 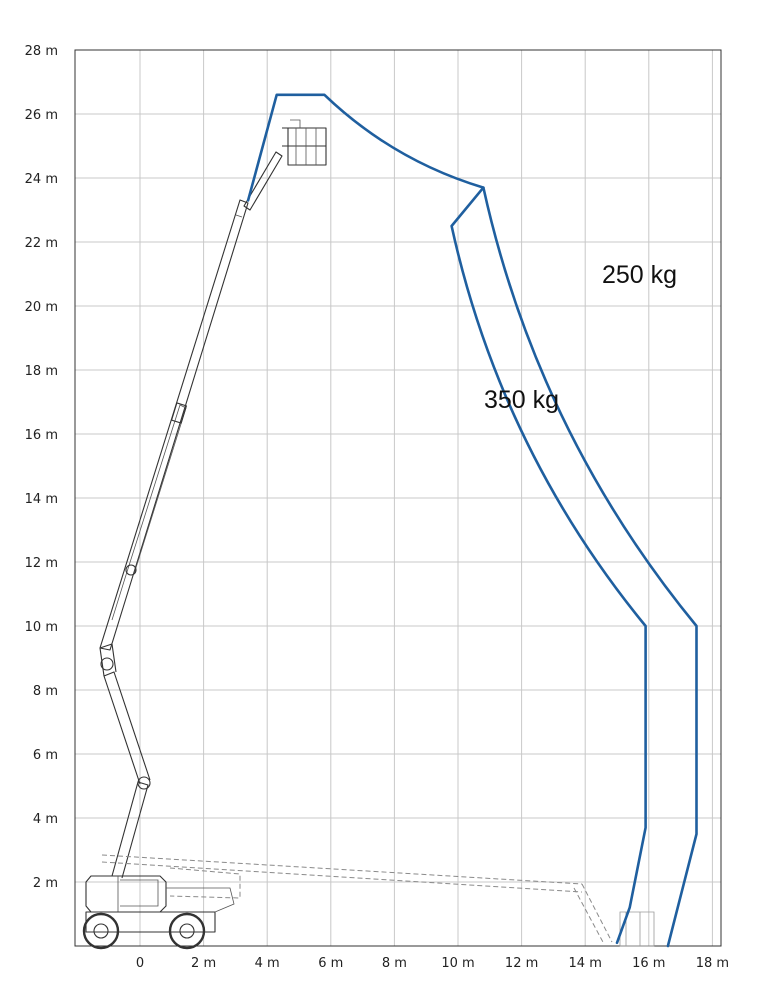 I want to click on boom-mid-joint, so click(x=131, y=570).